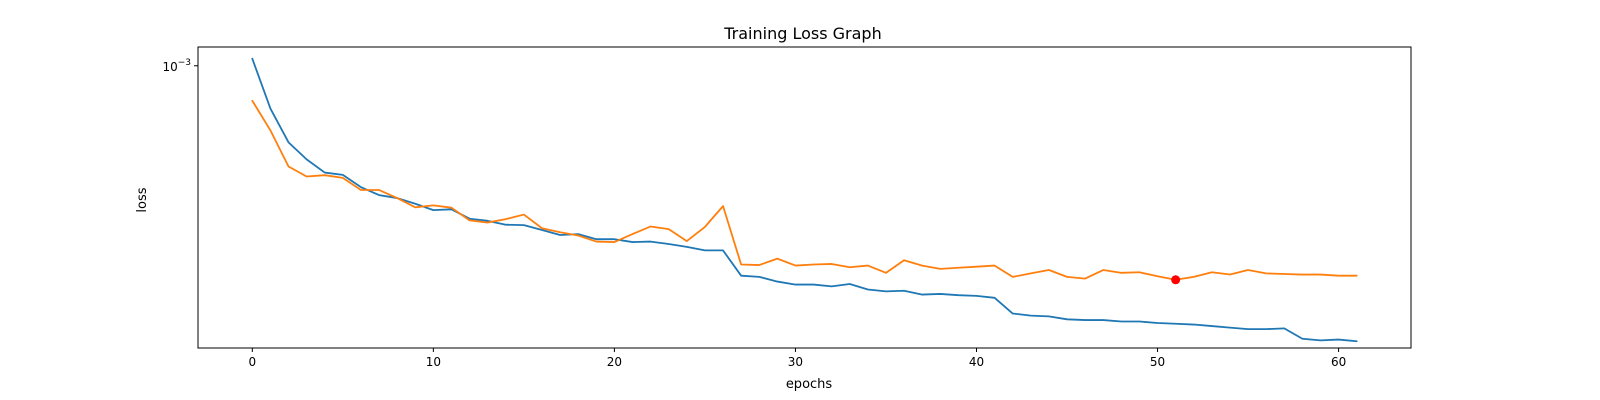 This screenshot has width=1600, height=400. Describe the element at coordinates (1157, 362) in the screenshot. I see `x-tick-label: 50` at that location.